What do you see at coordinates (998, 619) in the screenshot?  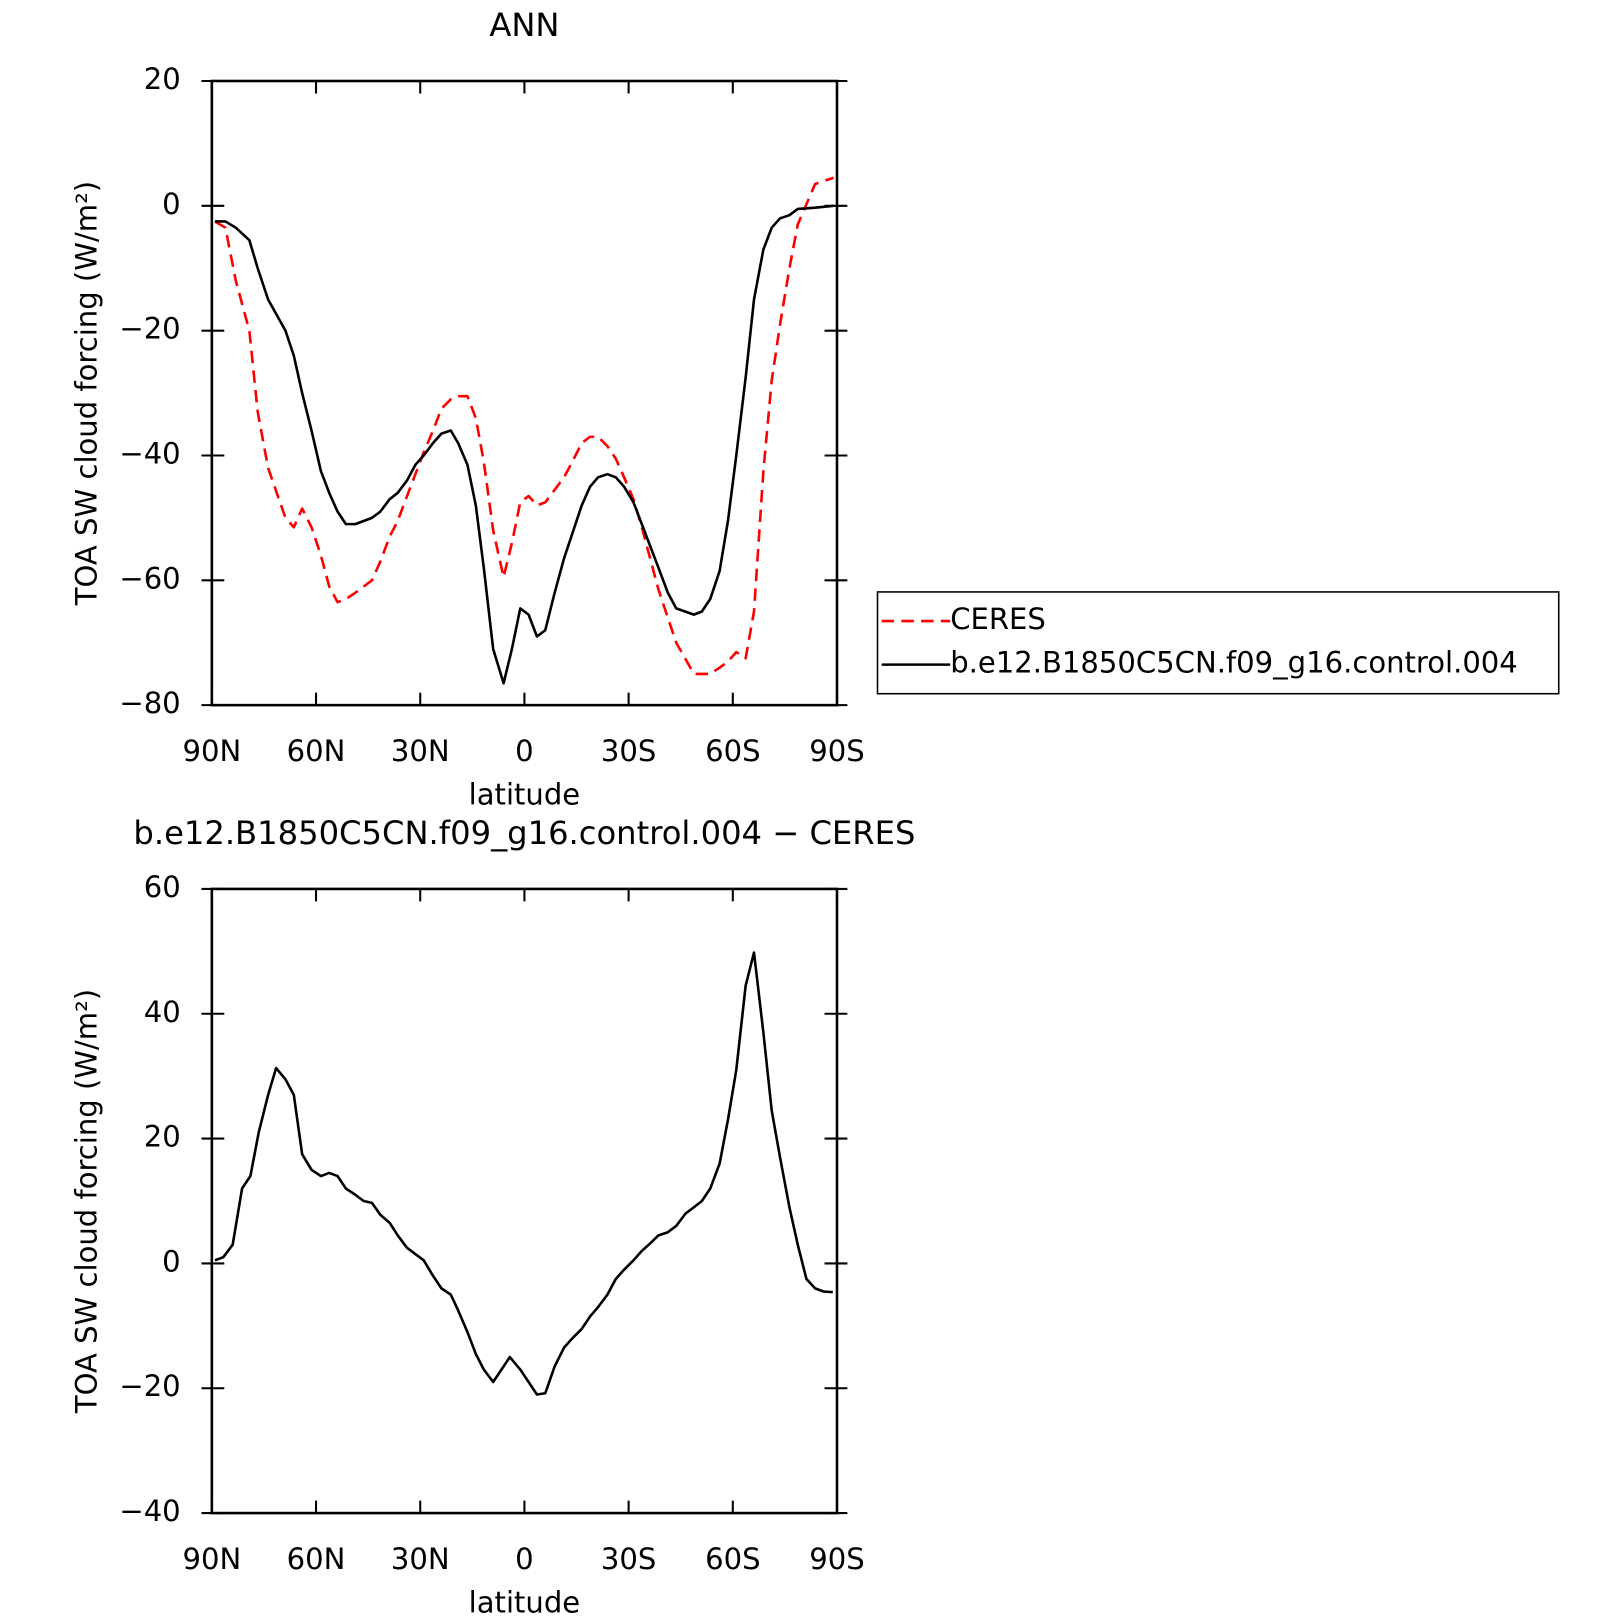 I see `legend-label: CERES` at bounding box center [998, 619].